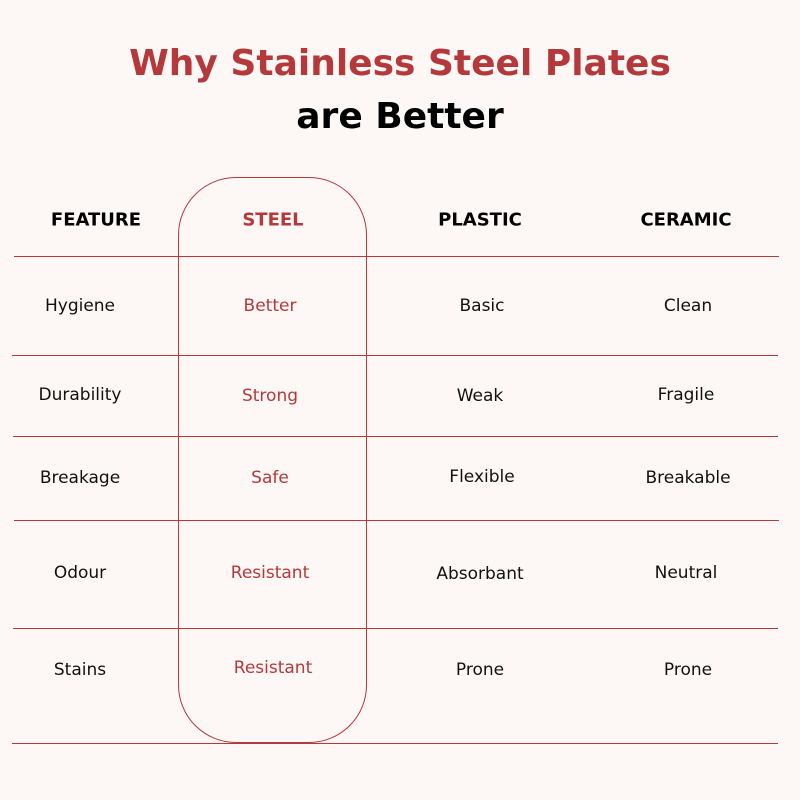 The height and width of the screenshot is (800, 800). I want to click on header-steel: STEEL, so click(273, 220).